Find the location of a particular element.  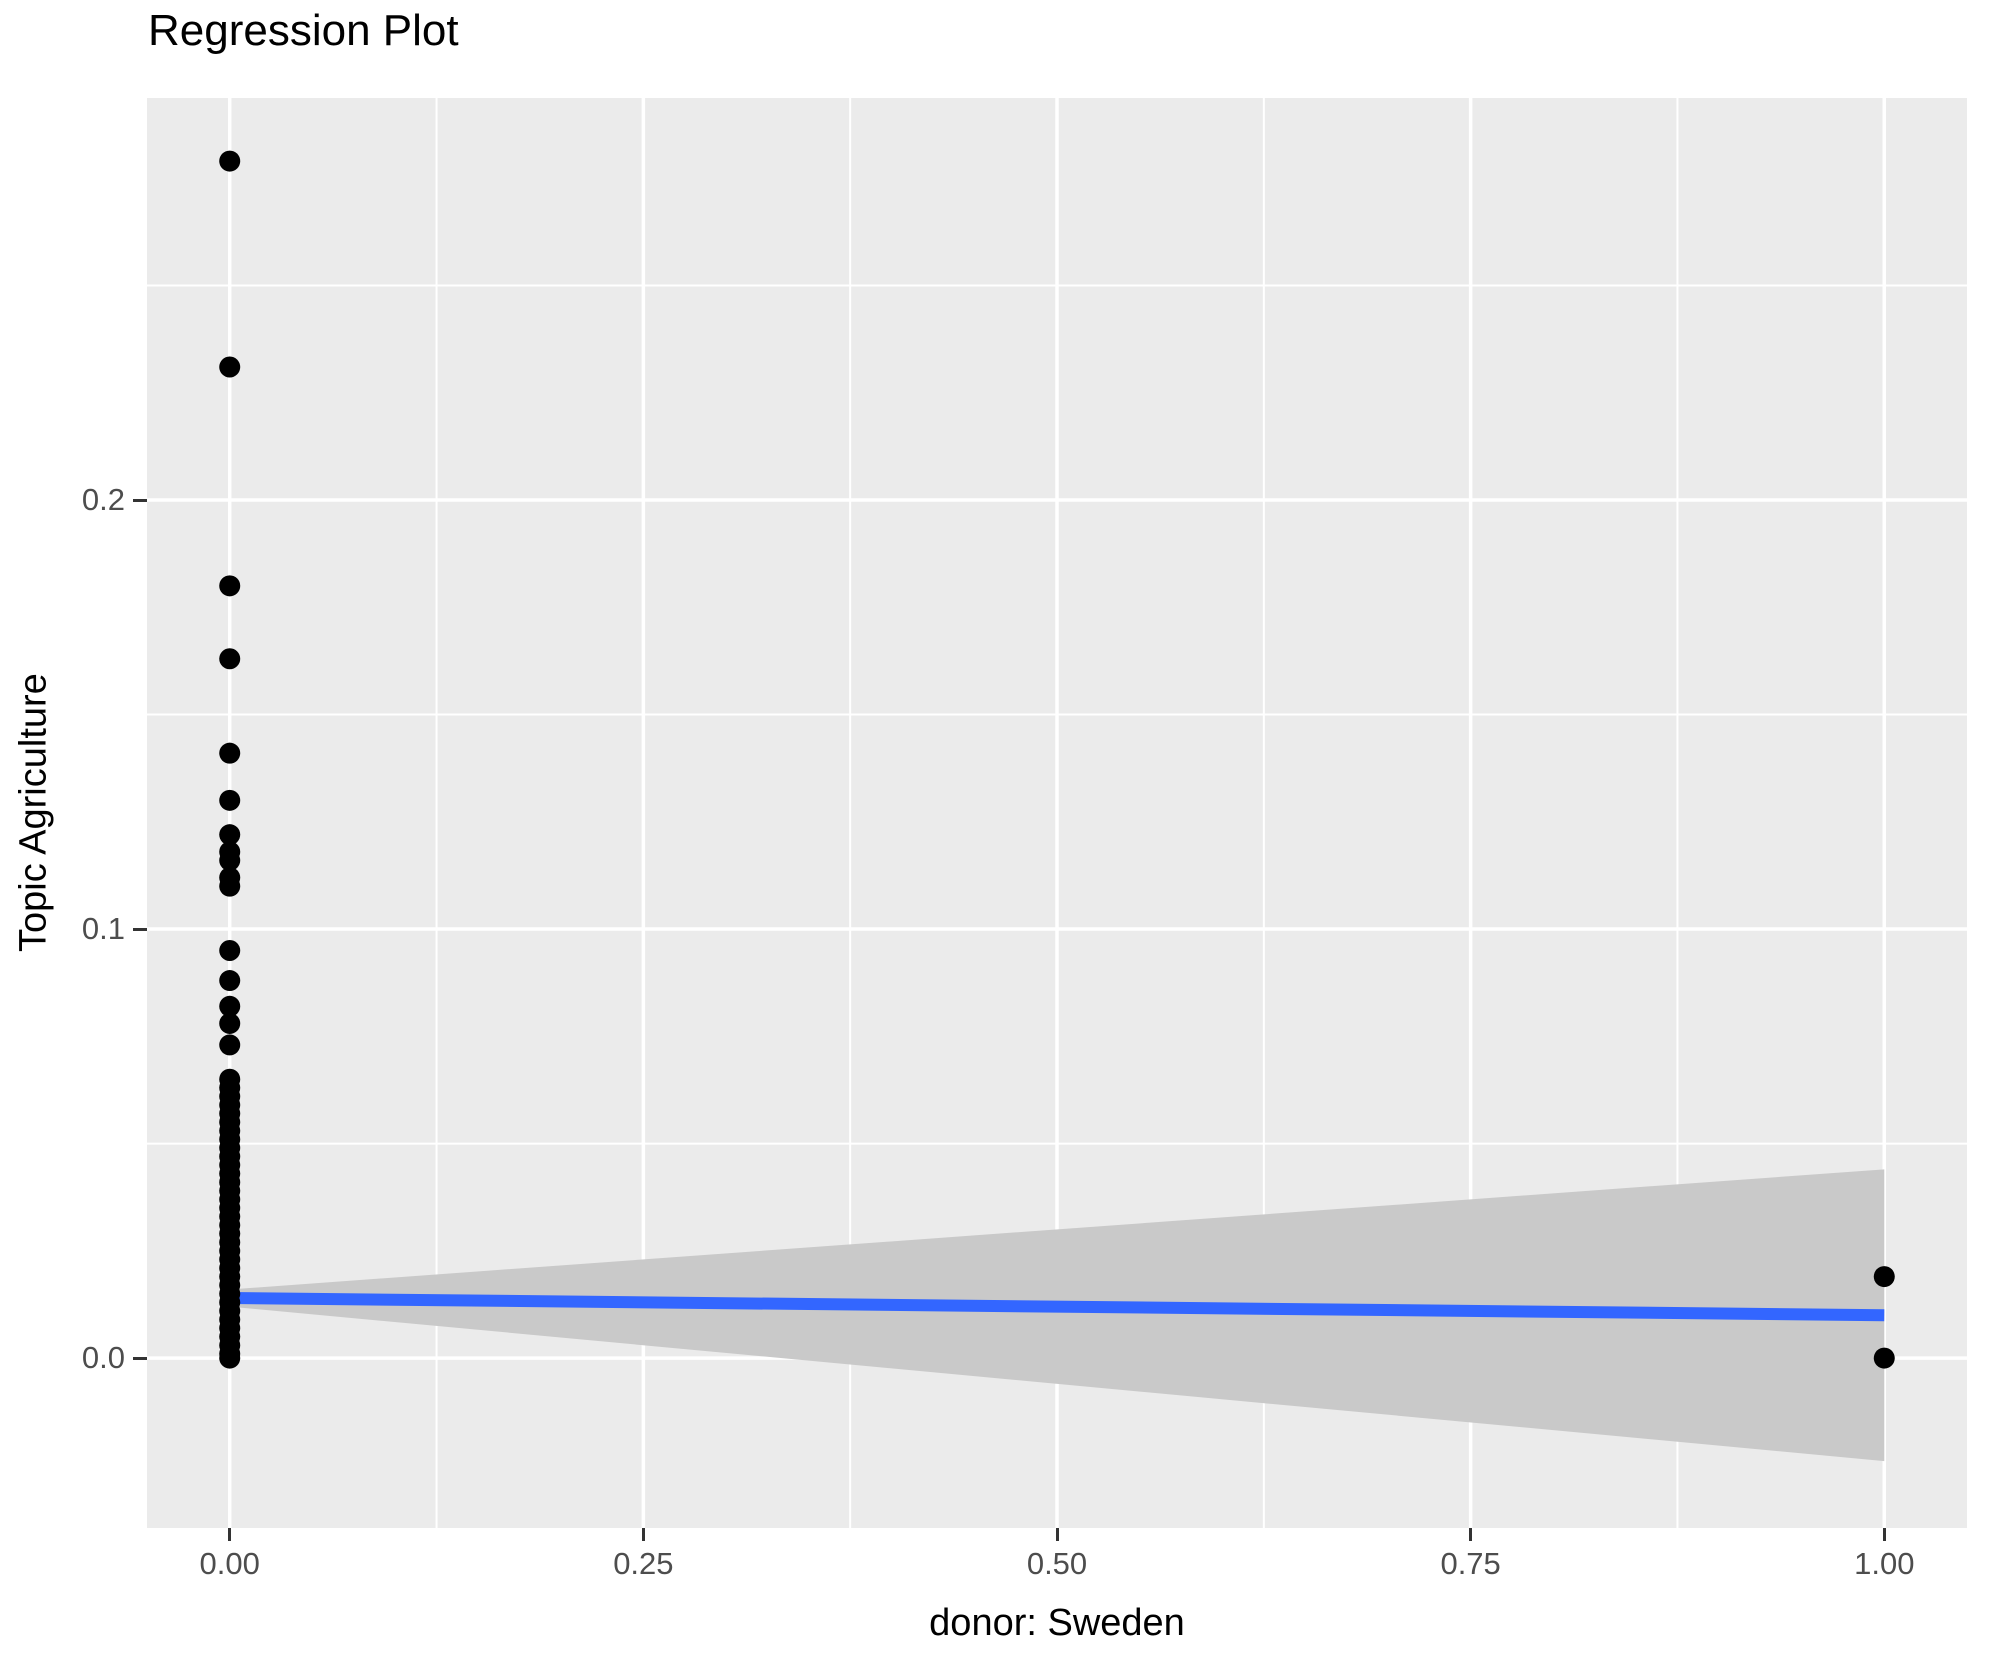

x-tick-label: 0.75 is located at coordinates (1470, 1563).